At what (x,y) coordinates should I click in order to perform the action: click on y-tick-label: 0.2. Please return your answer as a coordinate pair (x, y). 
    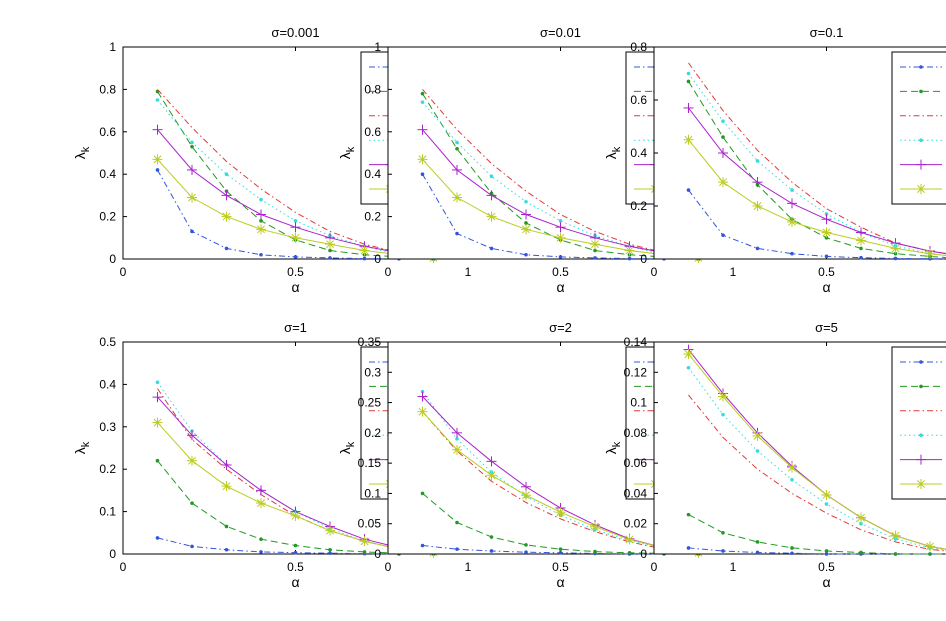
    Looking at the image, I should click on (107, 469).